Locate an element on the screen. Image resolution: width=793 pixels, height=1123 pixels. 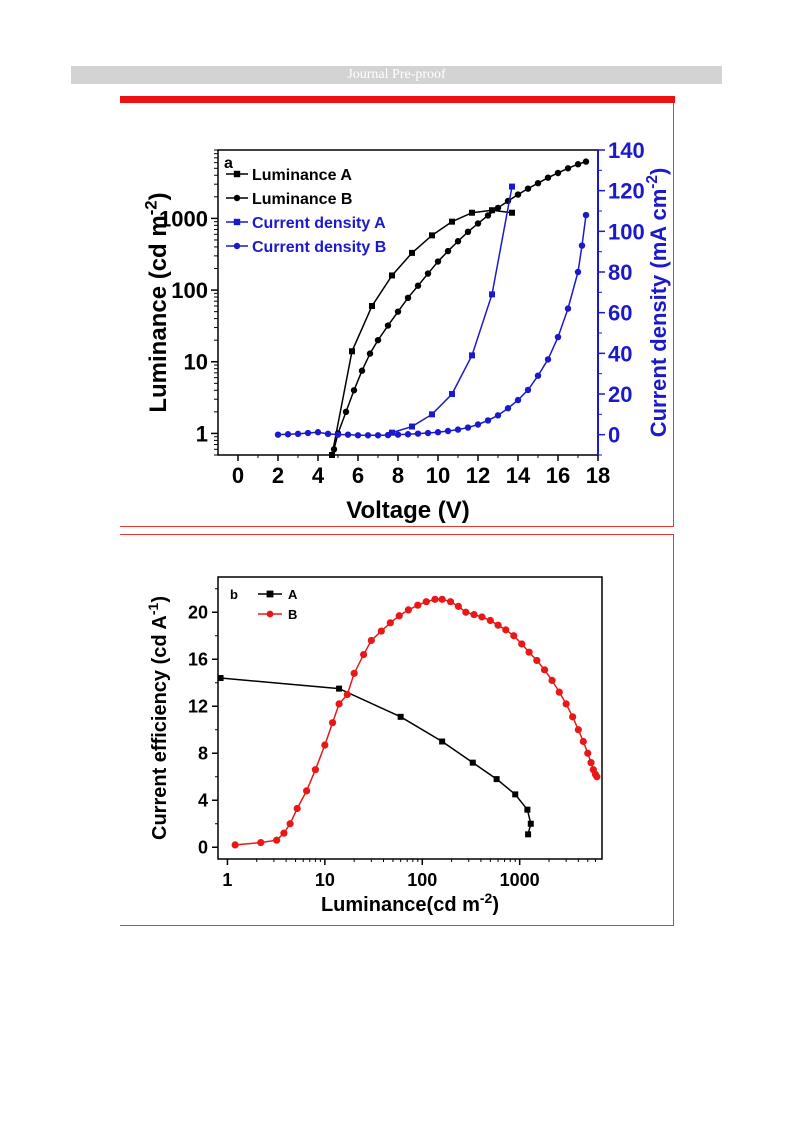
chart-a-y2-tick-label: 100 is located at coordinates (626, 231).